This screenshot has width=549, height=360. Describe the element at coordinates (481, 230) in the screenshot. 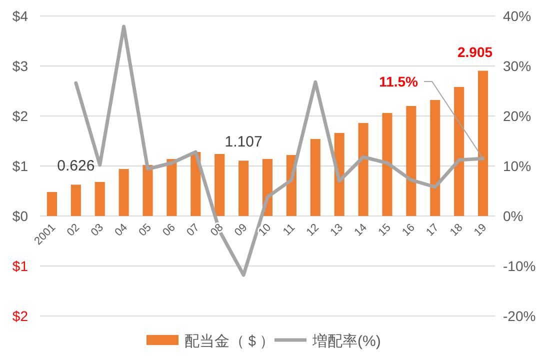

I see `x-tick-label: 19` at that location.